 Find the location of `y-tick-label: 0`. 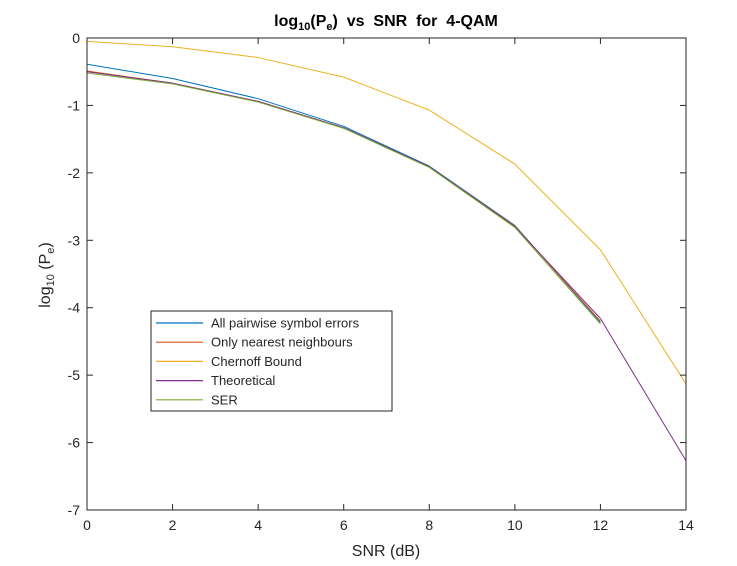

y-tick-label: 0 is located at coordinates (76, 38).